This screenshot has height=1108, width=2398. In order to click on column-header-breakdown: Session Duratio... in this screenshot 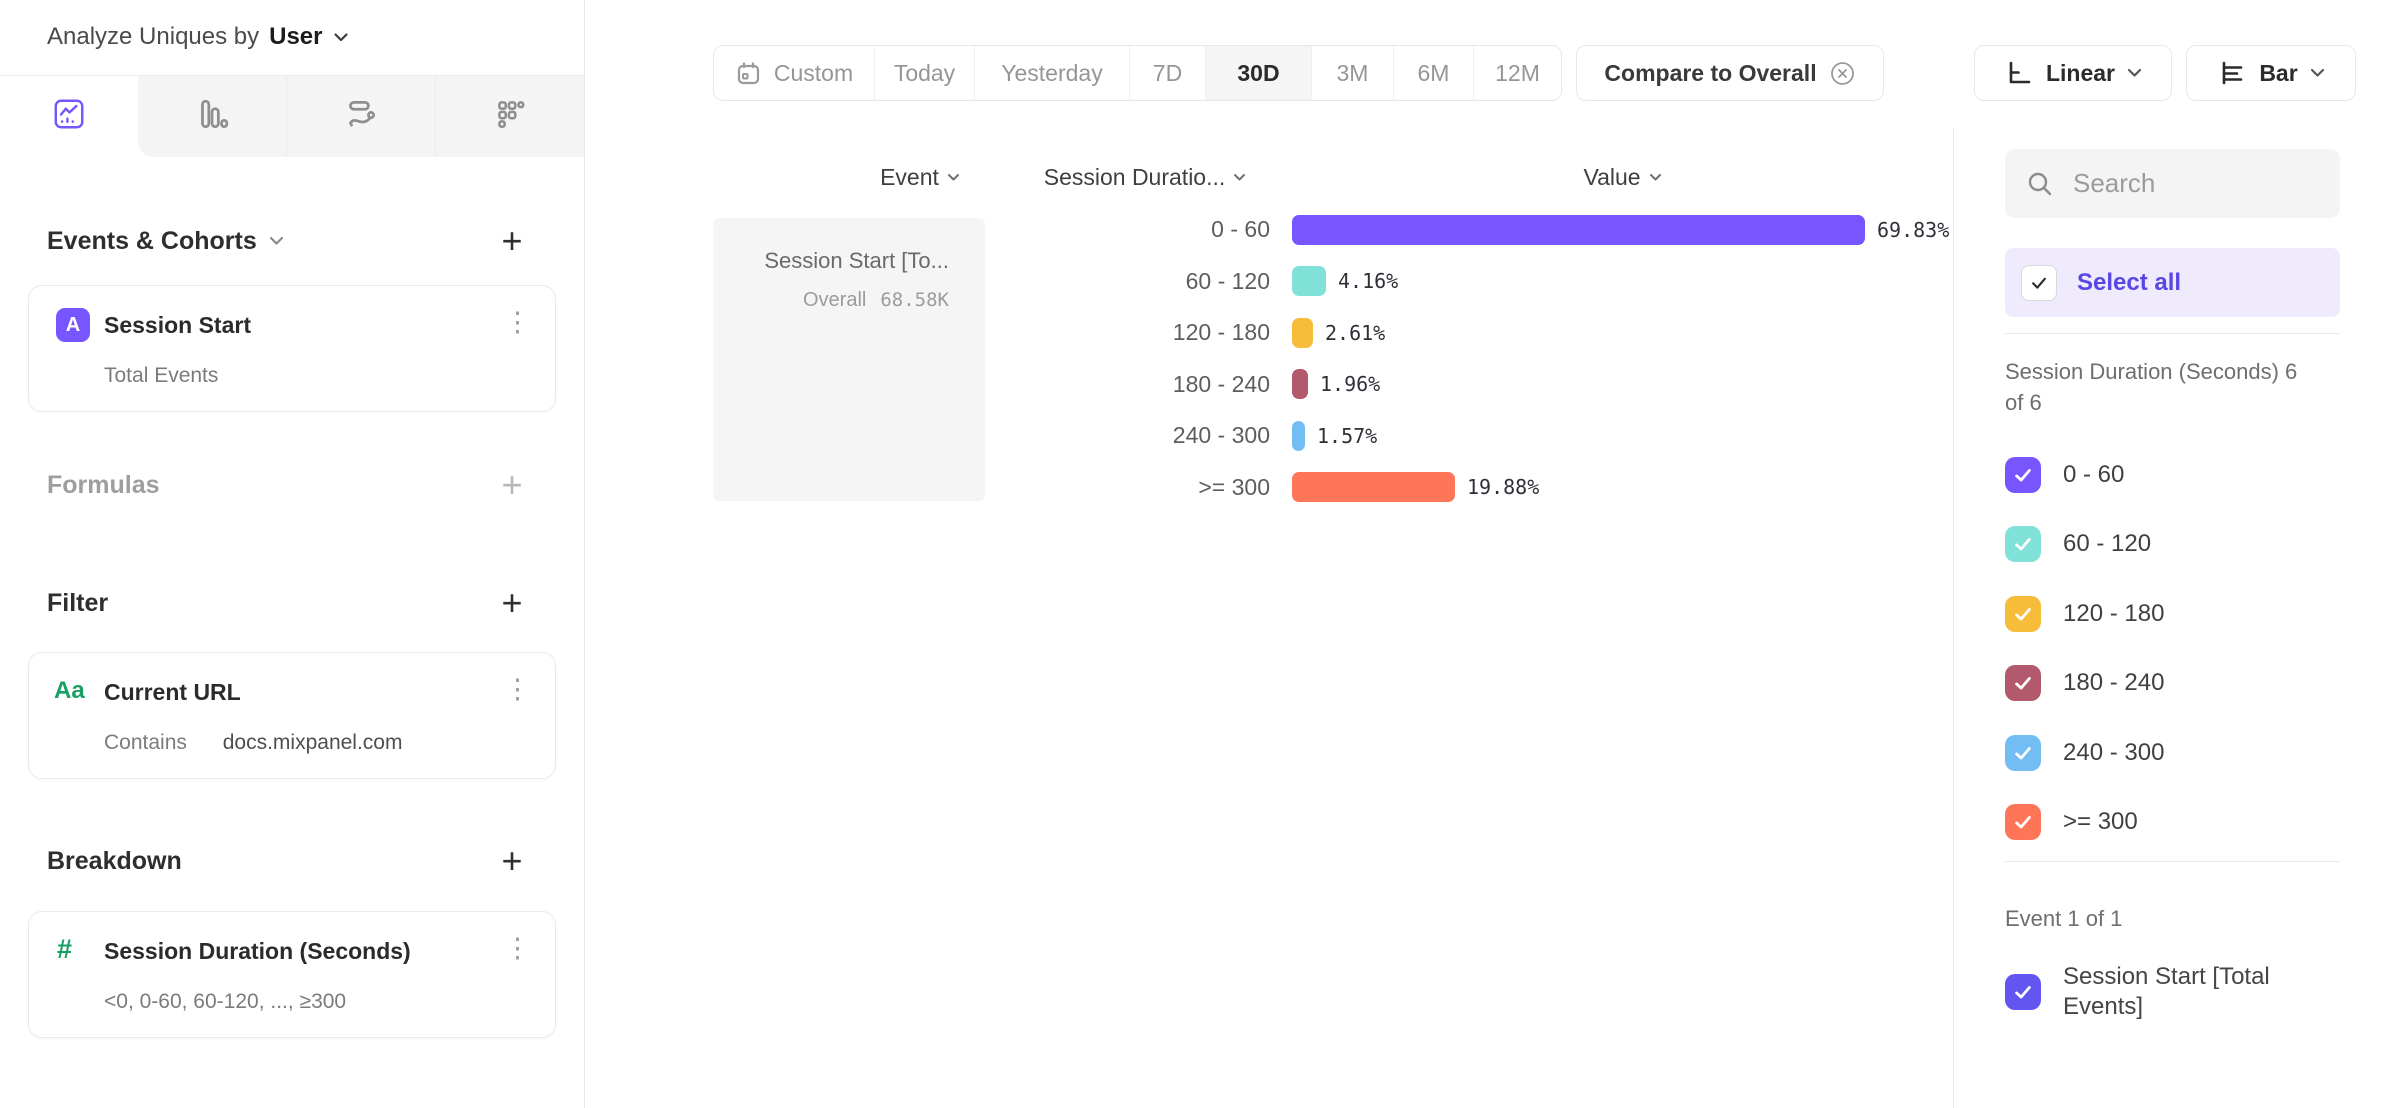, I will do `click(1145, 177)`.